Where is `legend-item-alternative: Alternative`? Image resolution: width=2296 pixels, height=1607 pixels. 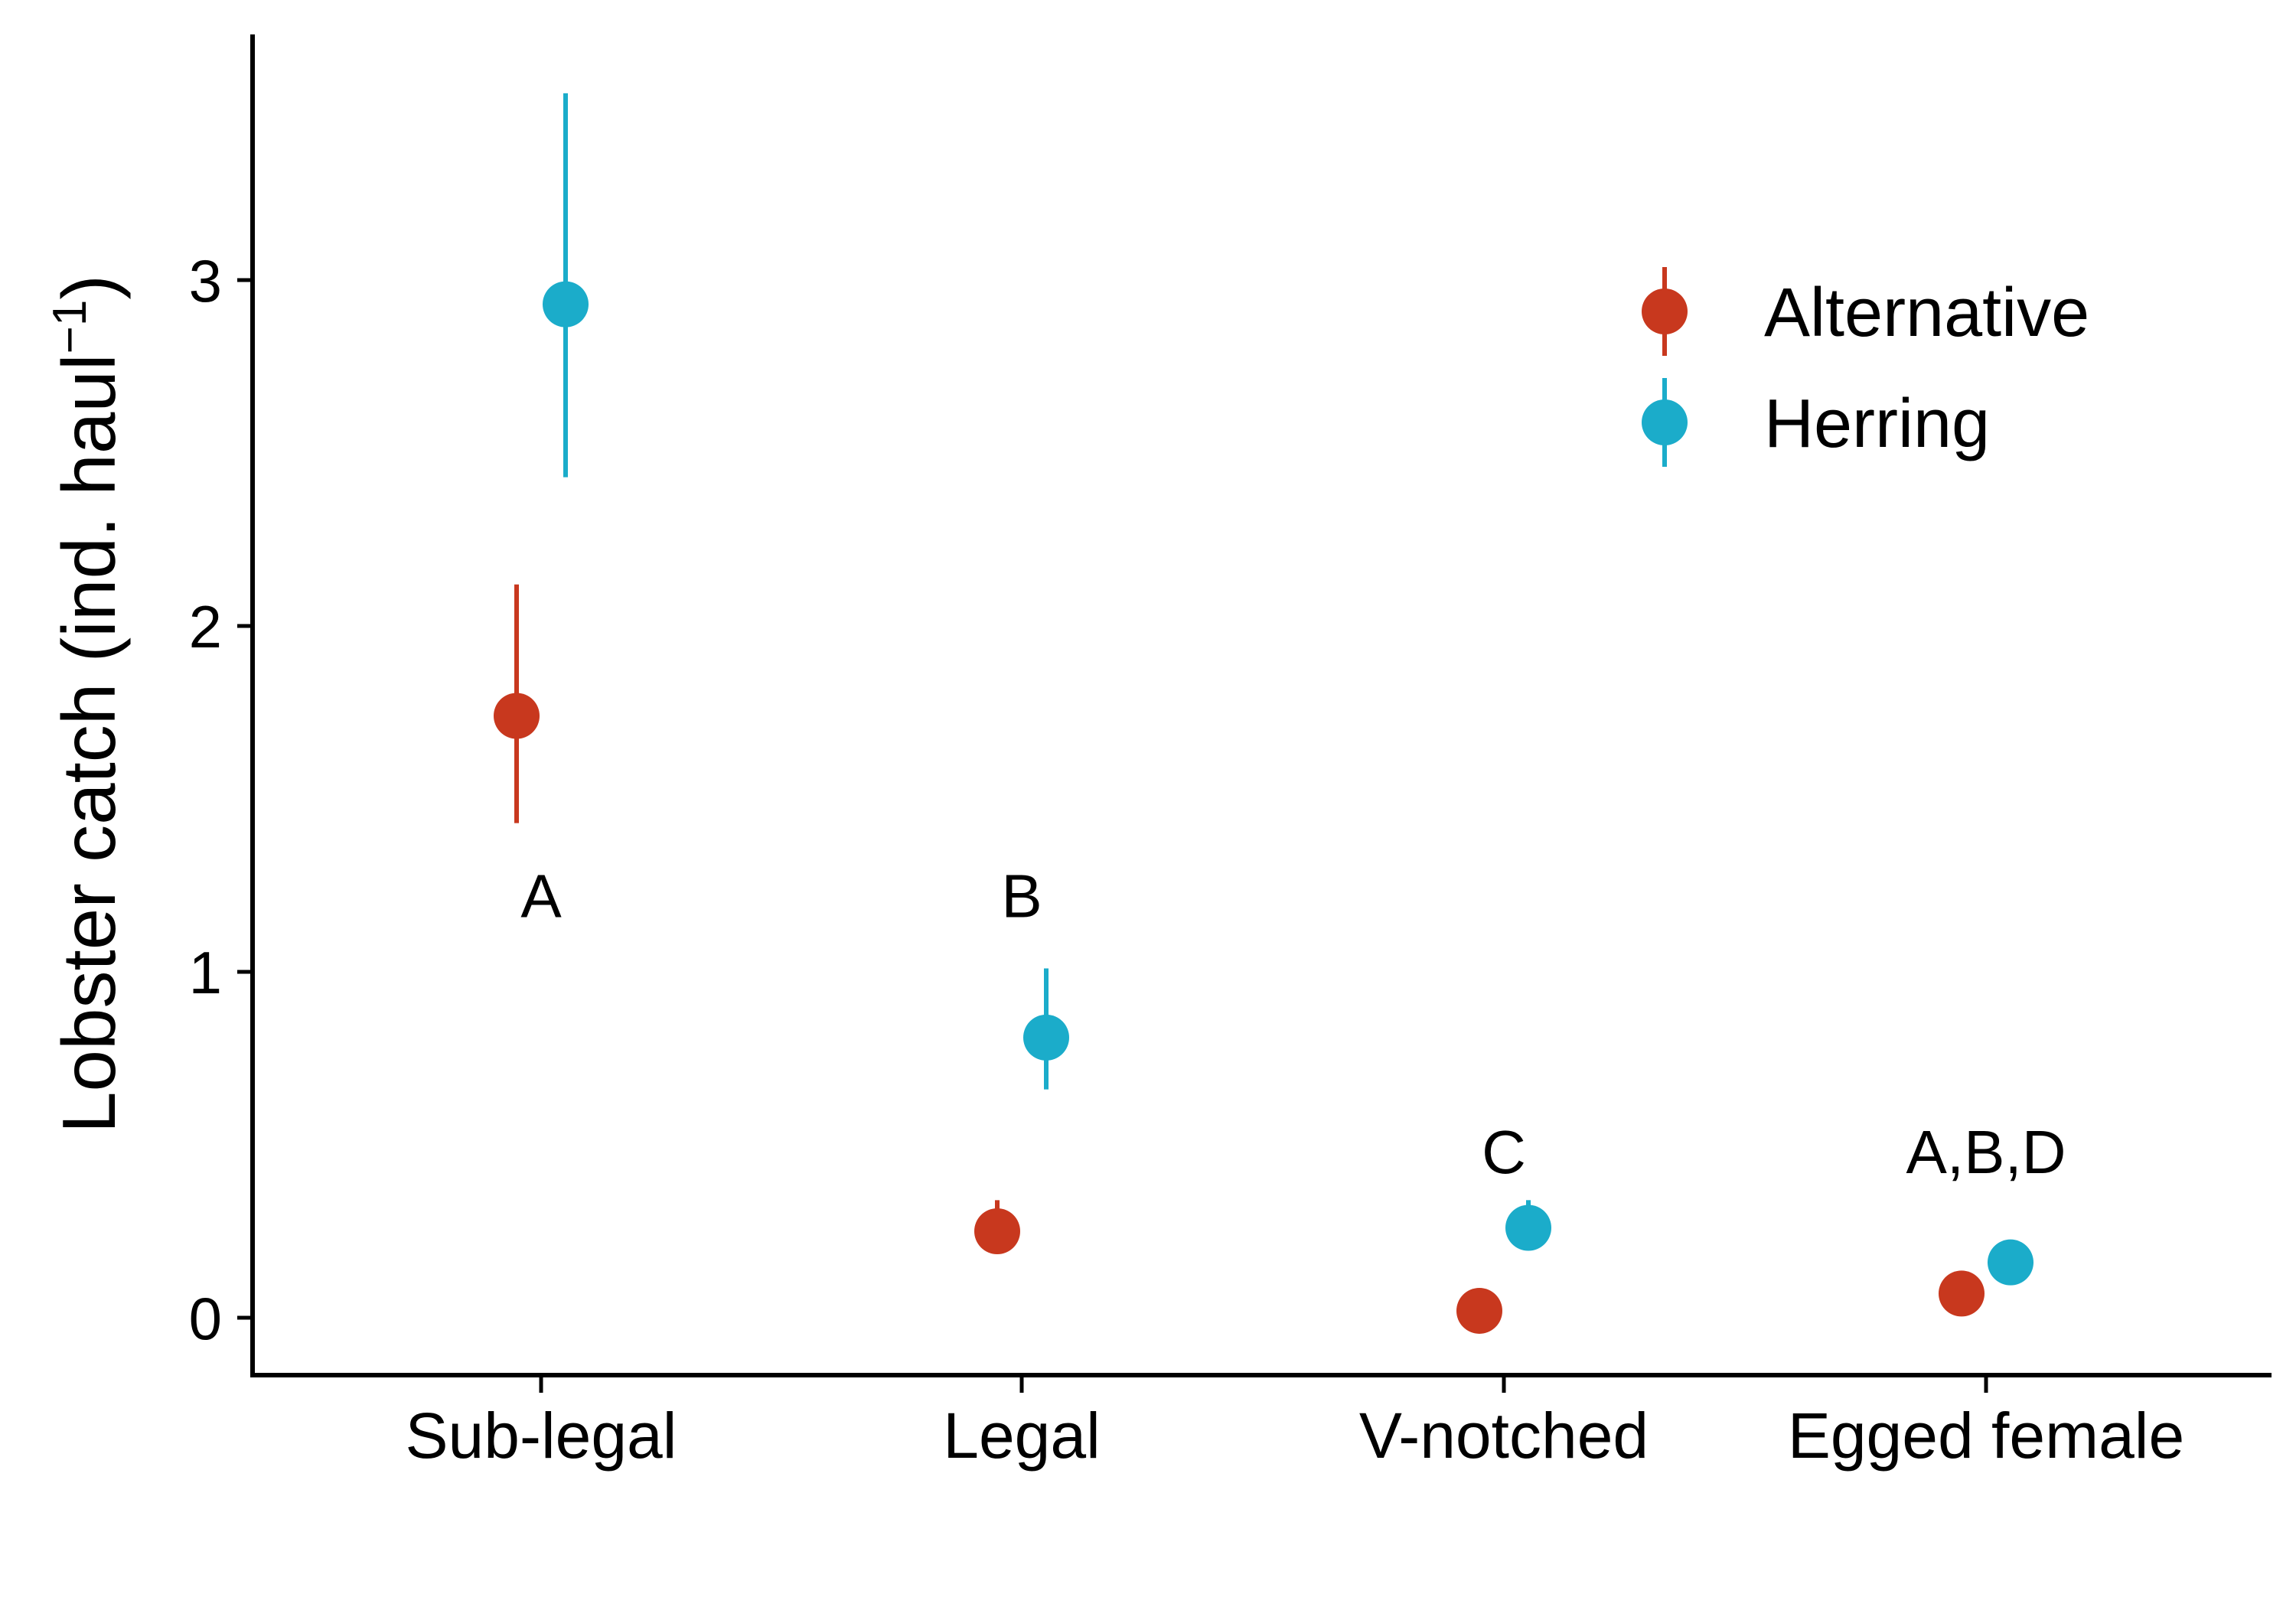
legend-item-alternative: Alternative is located at coordinates (1865, 312).